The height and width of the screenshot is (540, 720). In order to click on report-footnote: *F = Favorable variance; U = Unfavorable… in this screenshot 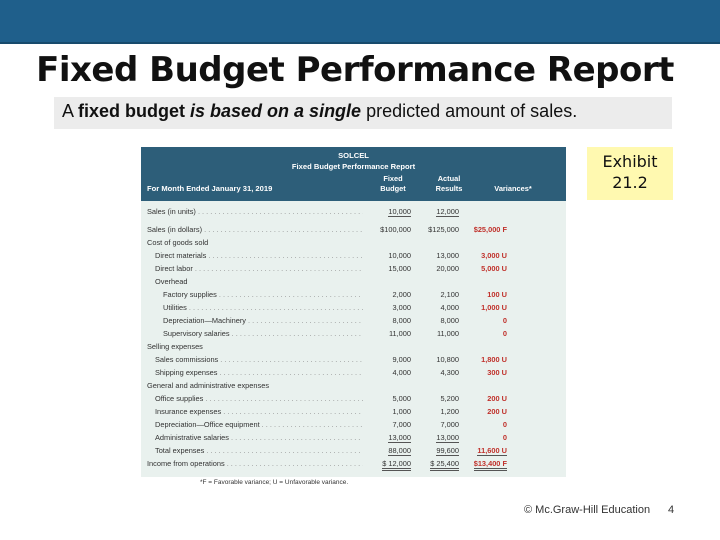, I will do `click(274, 482)`.